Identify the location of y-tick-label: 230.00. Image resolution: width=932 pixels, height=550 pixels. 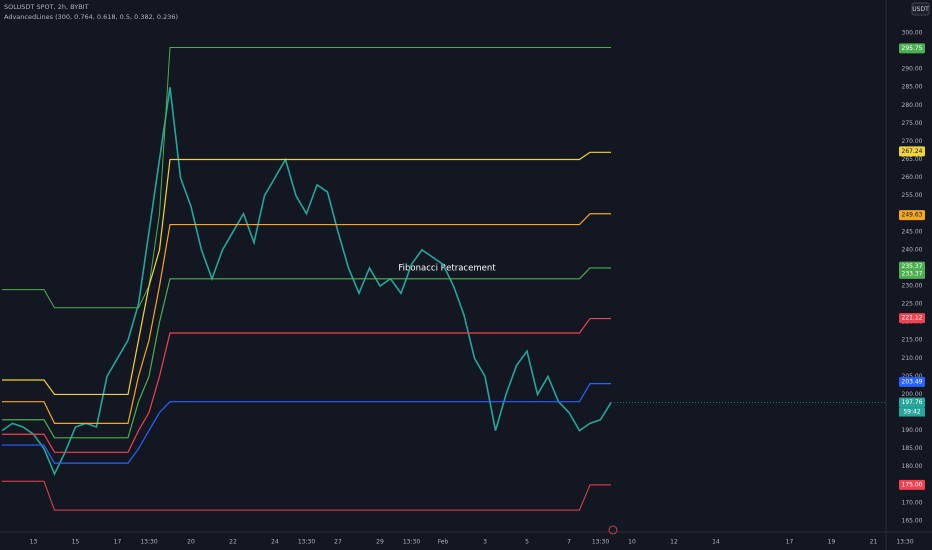
(912, 286).